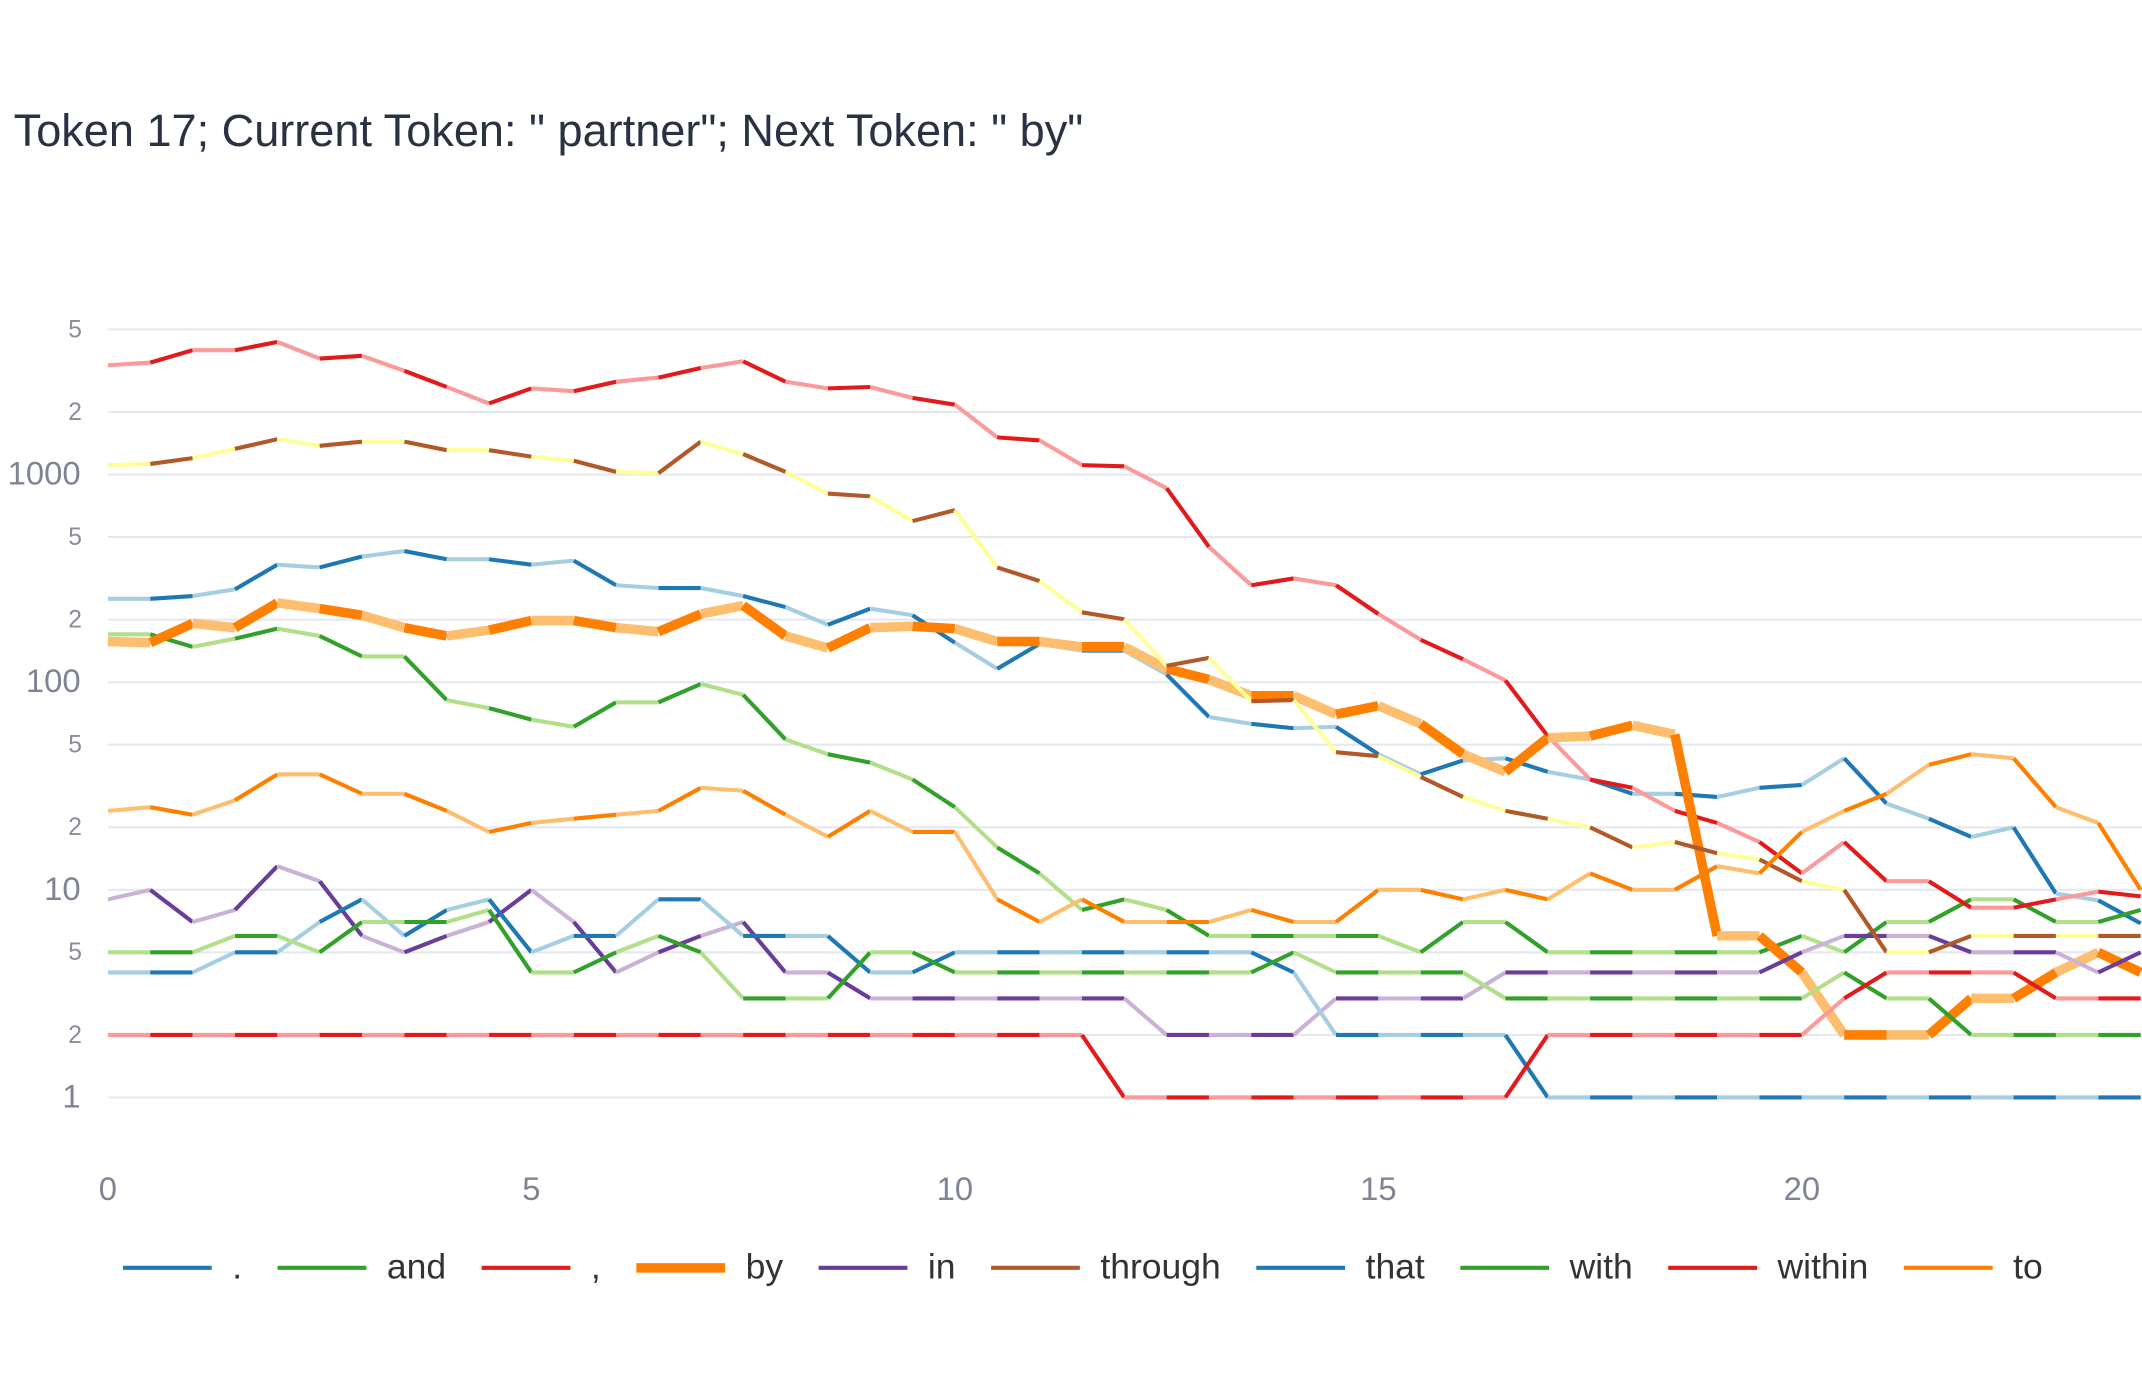  What do you see at coordinates (1823, 1267) in the screenshot?
I see `legend-label: within` at bounding box center [1823, 1267].